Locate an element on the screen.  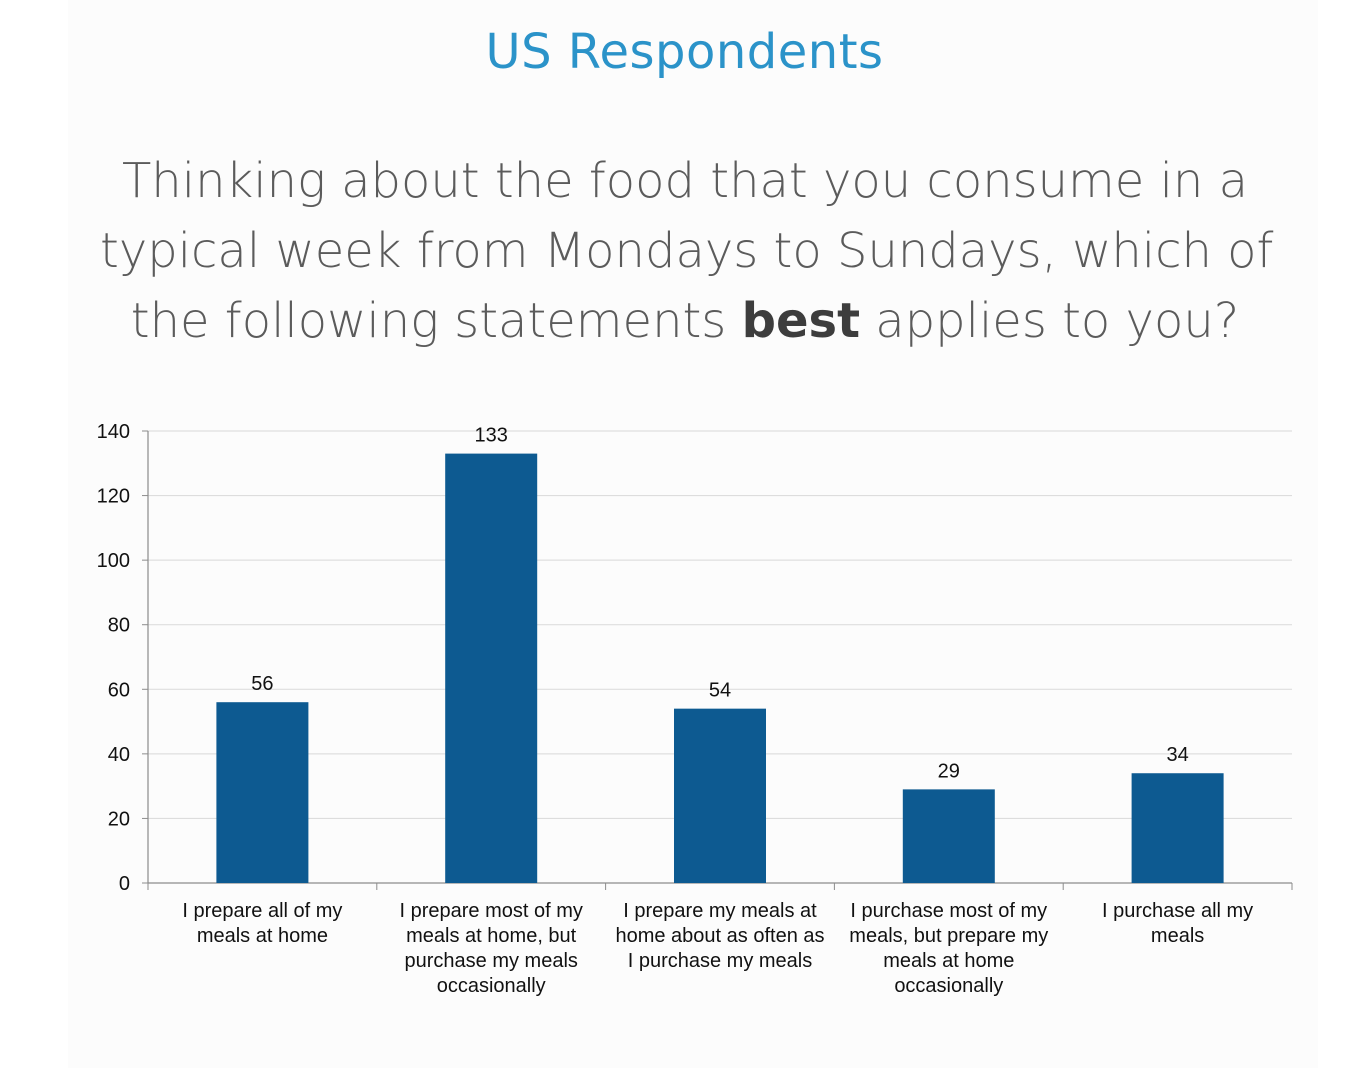
y-tick-label: 140 is located at coordinates (113, 432).